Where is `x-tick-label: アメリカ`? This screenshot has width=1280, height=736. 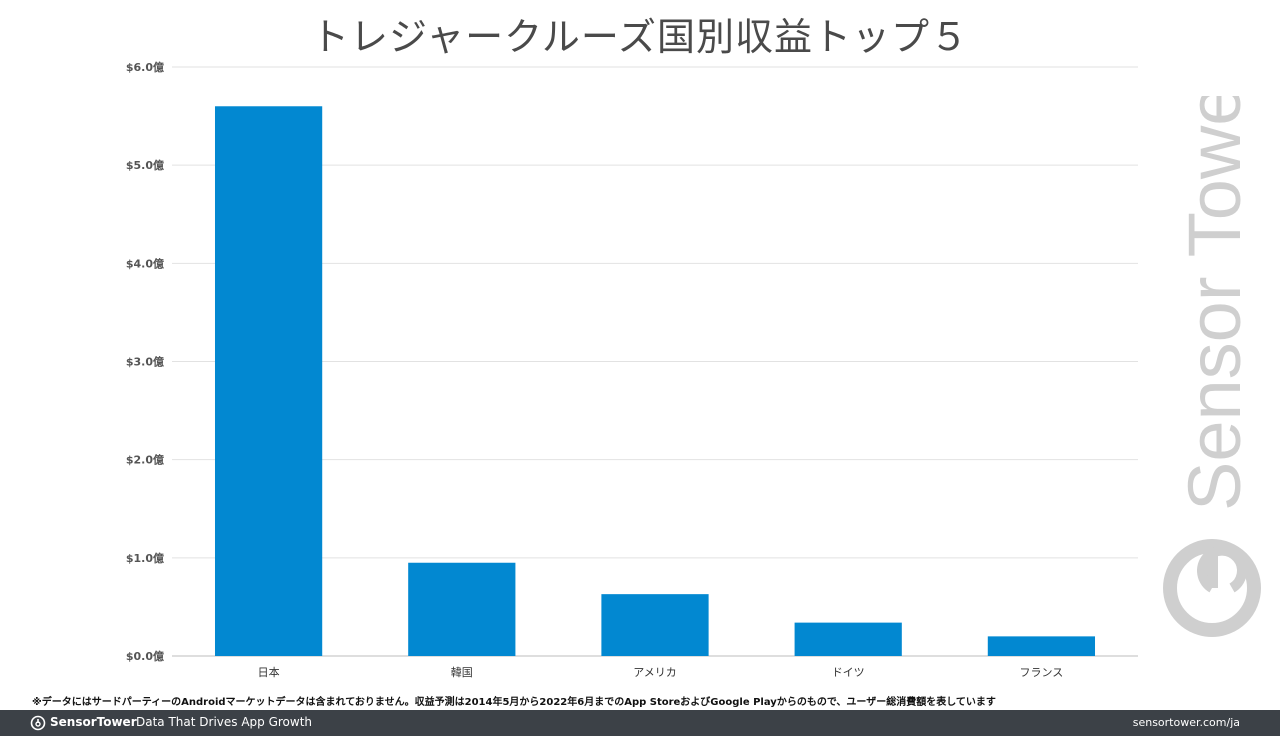 x-tick-label: アメリカ is located at coordinates (654, 672).